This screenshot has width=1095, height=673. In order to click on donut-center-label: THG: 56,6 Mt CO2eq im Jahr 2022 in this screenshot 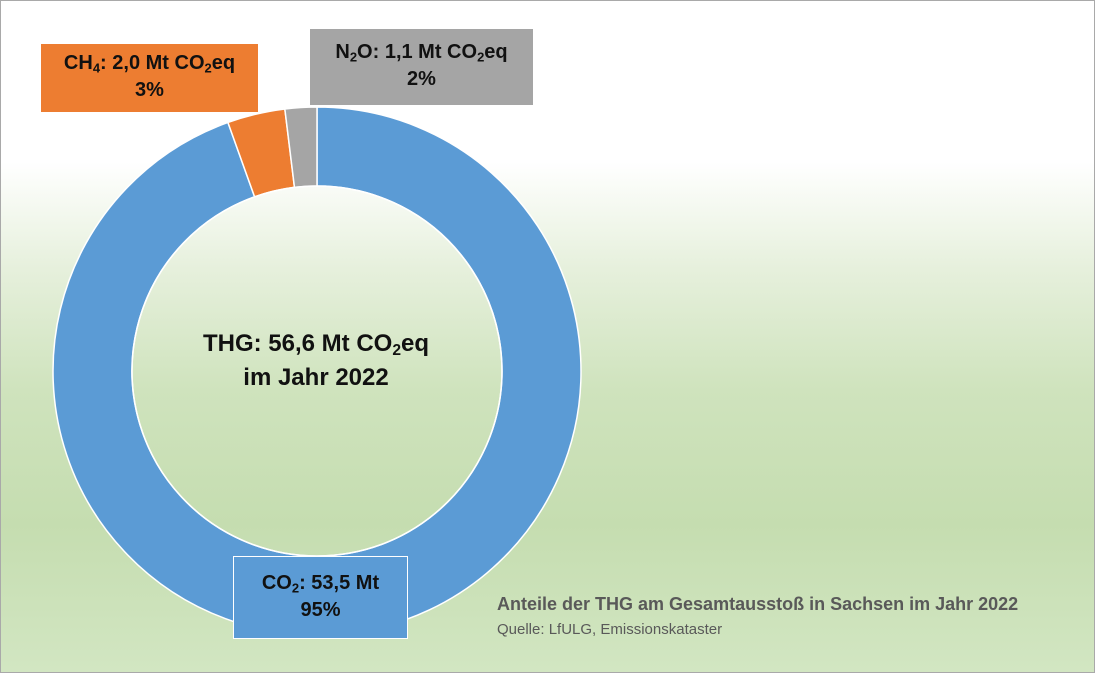, I will do `click(316, 361)`.